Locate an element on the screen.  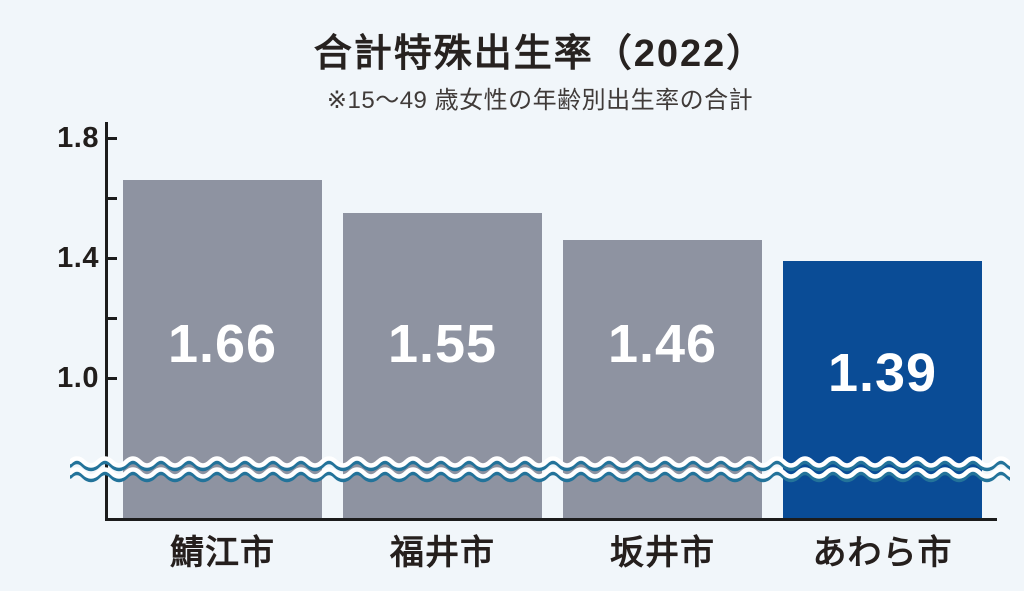
category-label-fukui: 福井市 is located at coordinates (442, 553).